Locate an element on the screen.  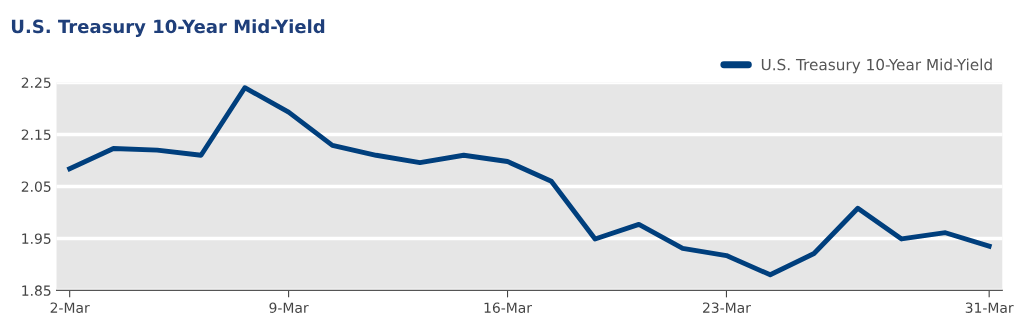
x-tick-label: 23-Mar is located at coordinates (727, 307).